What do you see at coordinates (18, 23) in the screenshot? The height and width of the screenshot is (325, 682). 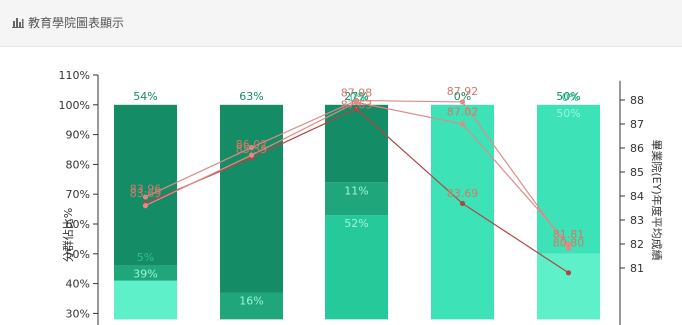 I see `bar-chart-icon` at bounding box center [18, 23].